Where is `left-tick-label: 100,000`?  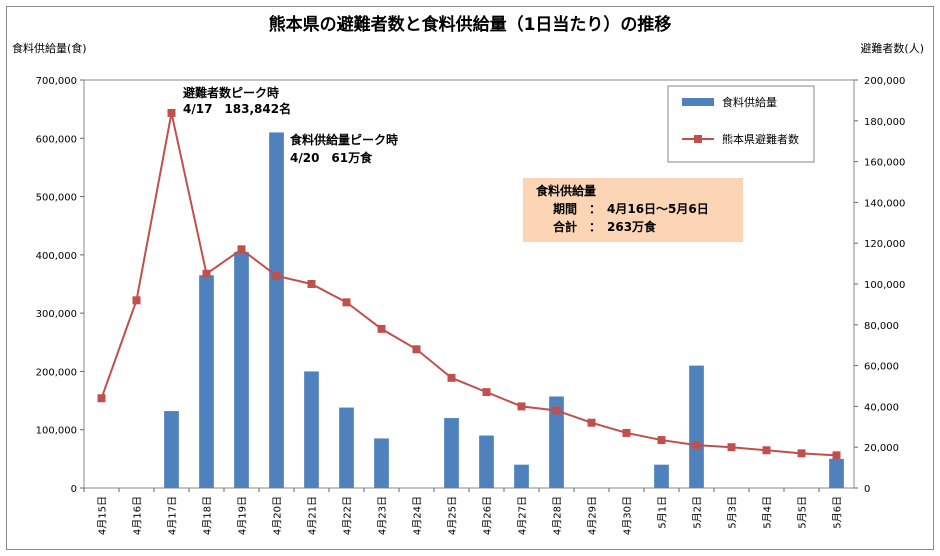 left-tick-label: 100,000 is located at coordinates (56, 431).